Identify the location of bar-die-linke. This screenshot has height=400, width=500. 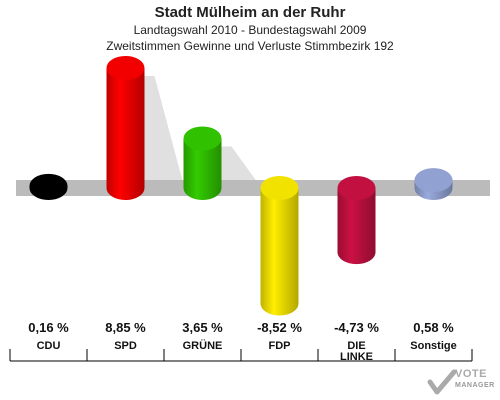
(356, 220).